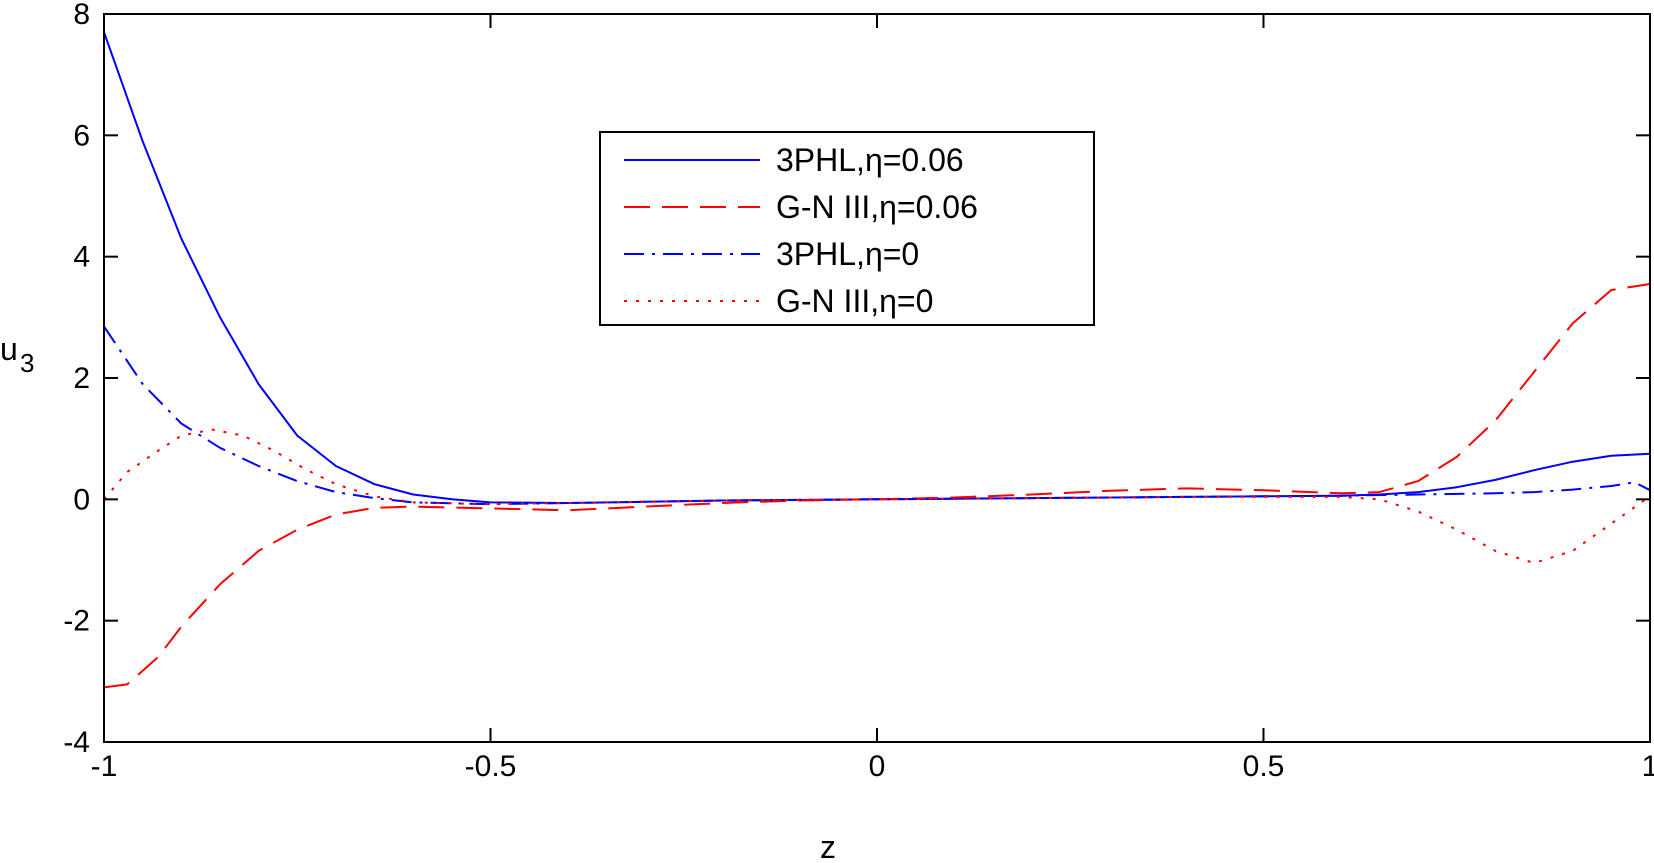  Describe the element at coordinates (847, 254) in the screenshot. I see `legend-label-3: 3PHL,η=0` at that location.